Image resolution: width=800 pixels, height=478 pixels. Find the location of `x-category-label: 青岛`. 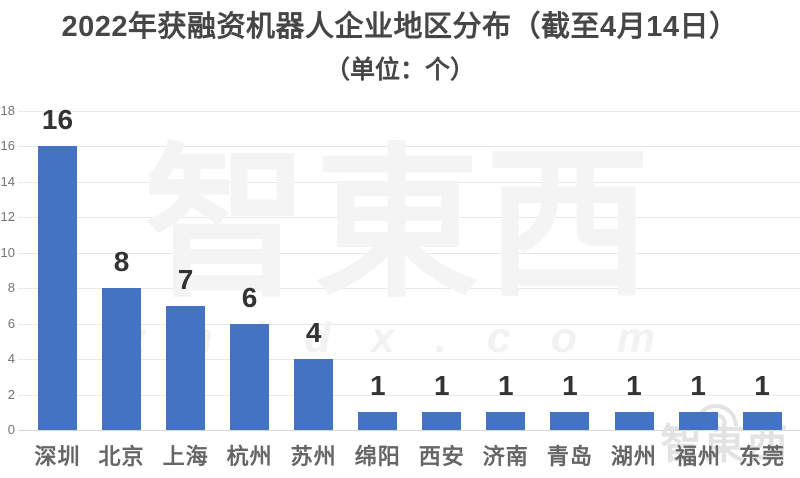

x-category-label: 青岛 is located at coordinates (569, 456).